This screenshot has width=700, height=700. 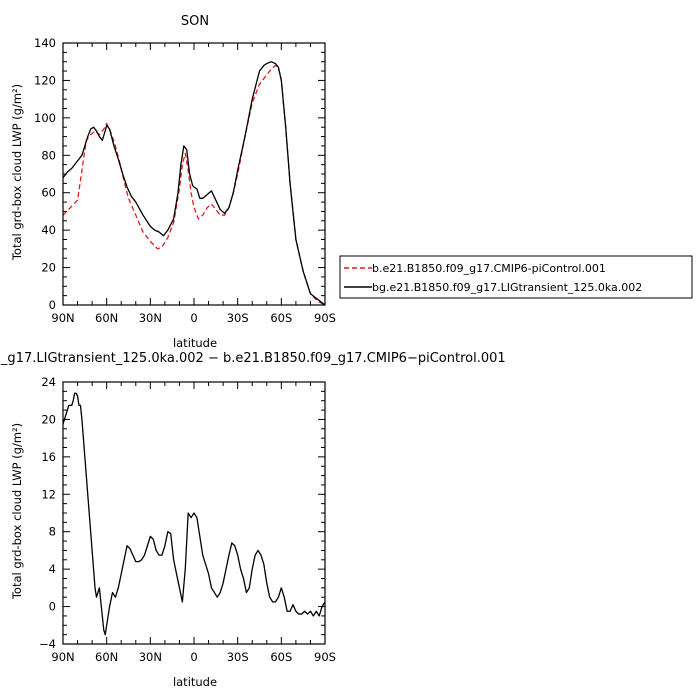 I want to click on bottom-y-tick-labels: −4 0 4 8 12 16 20 24, so click(x=47, y=513).